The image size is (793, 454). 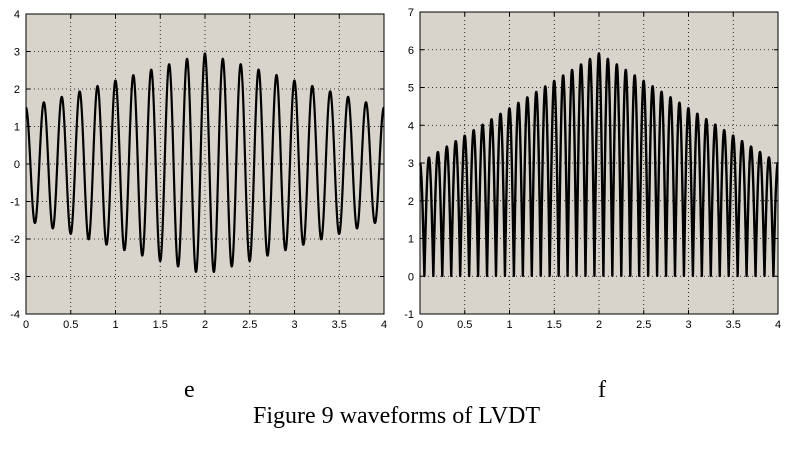 I want to click on y-tick-label: 6, so click(x=411, y=51).